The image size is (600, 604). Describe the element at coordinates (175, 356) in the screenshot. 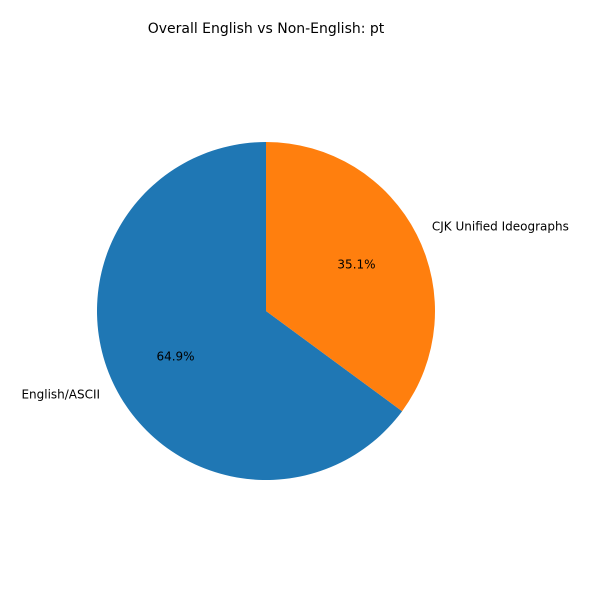

I see `slice-percent-english-ascii: 64.9%` at that location.